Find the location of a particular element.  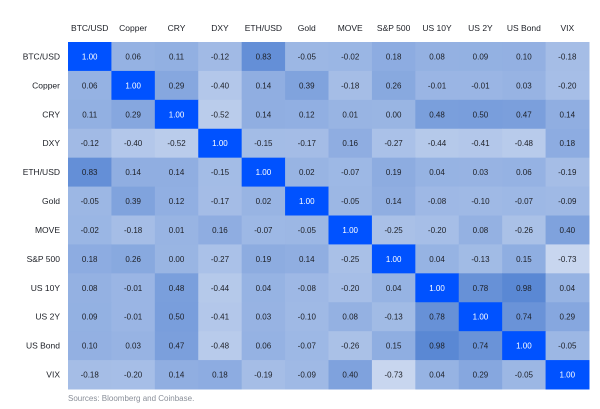

cell-value: 0.01 is located at coordinates (177, 230).